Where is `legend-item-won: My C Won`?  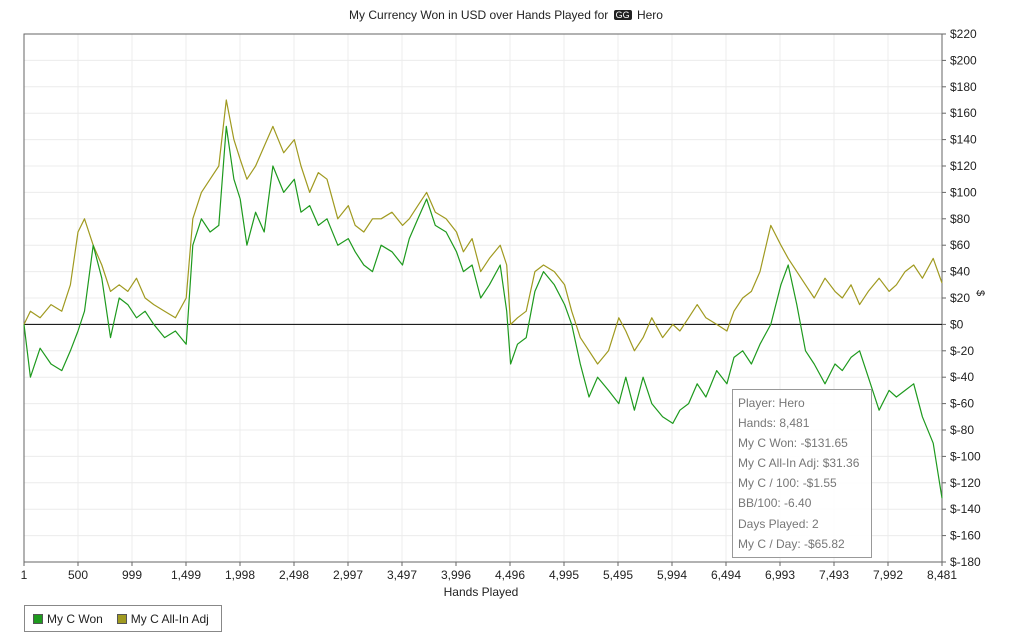 legend-item-won: My C Won is located at coordinates (68, 619).